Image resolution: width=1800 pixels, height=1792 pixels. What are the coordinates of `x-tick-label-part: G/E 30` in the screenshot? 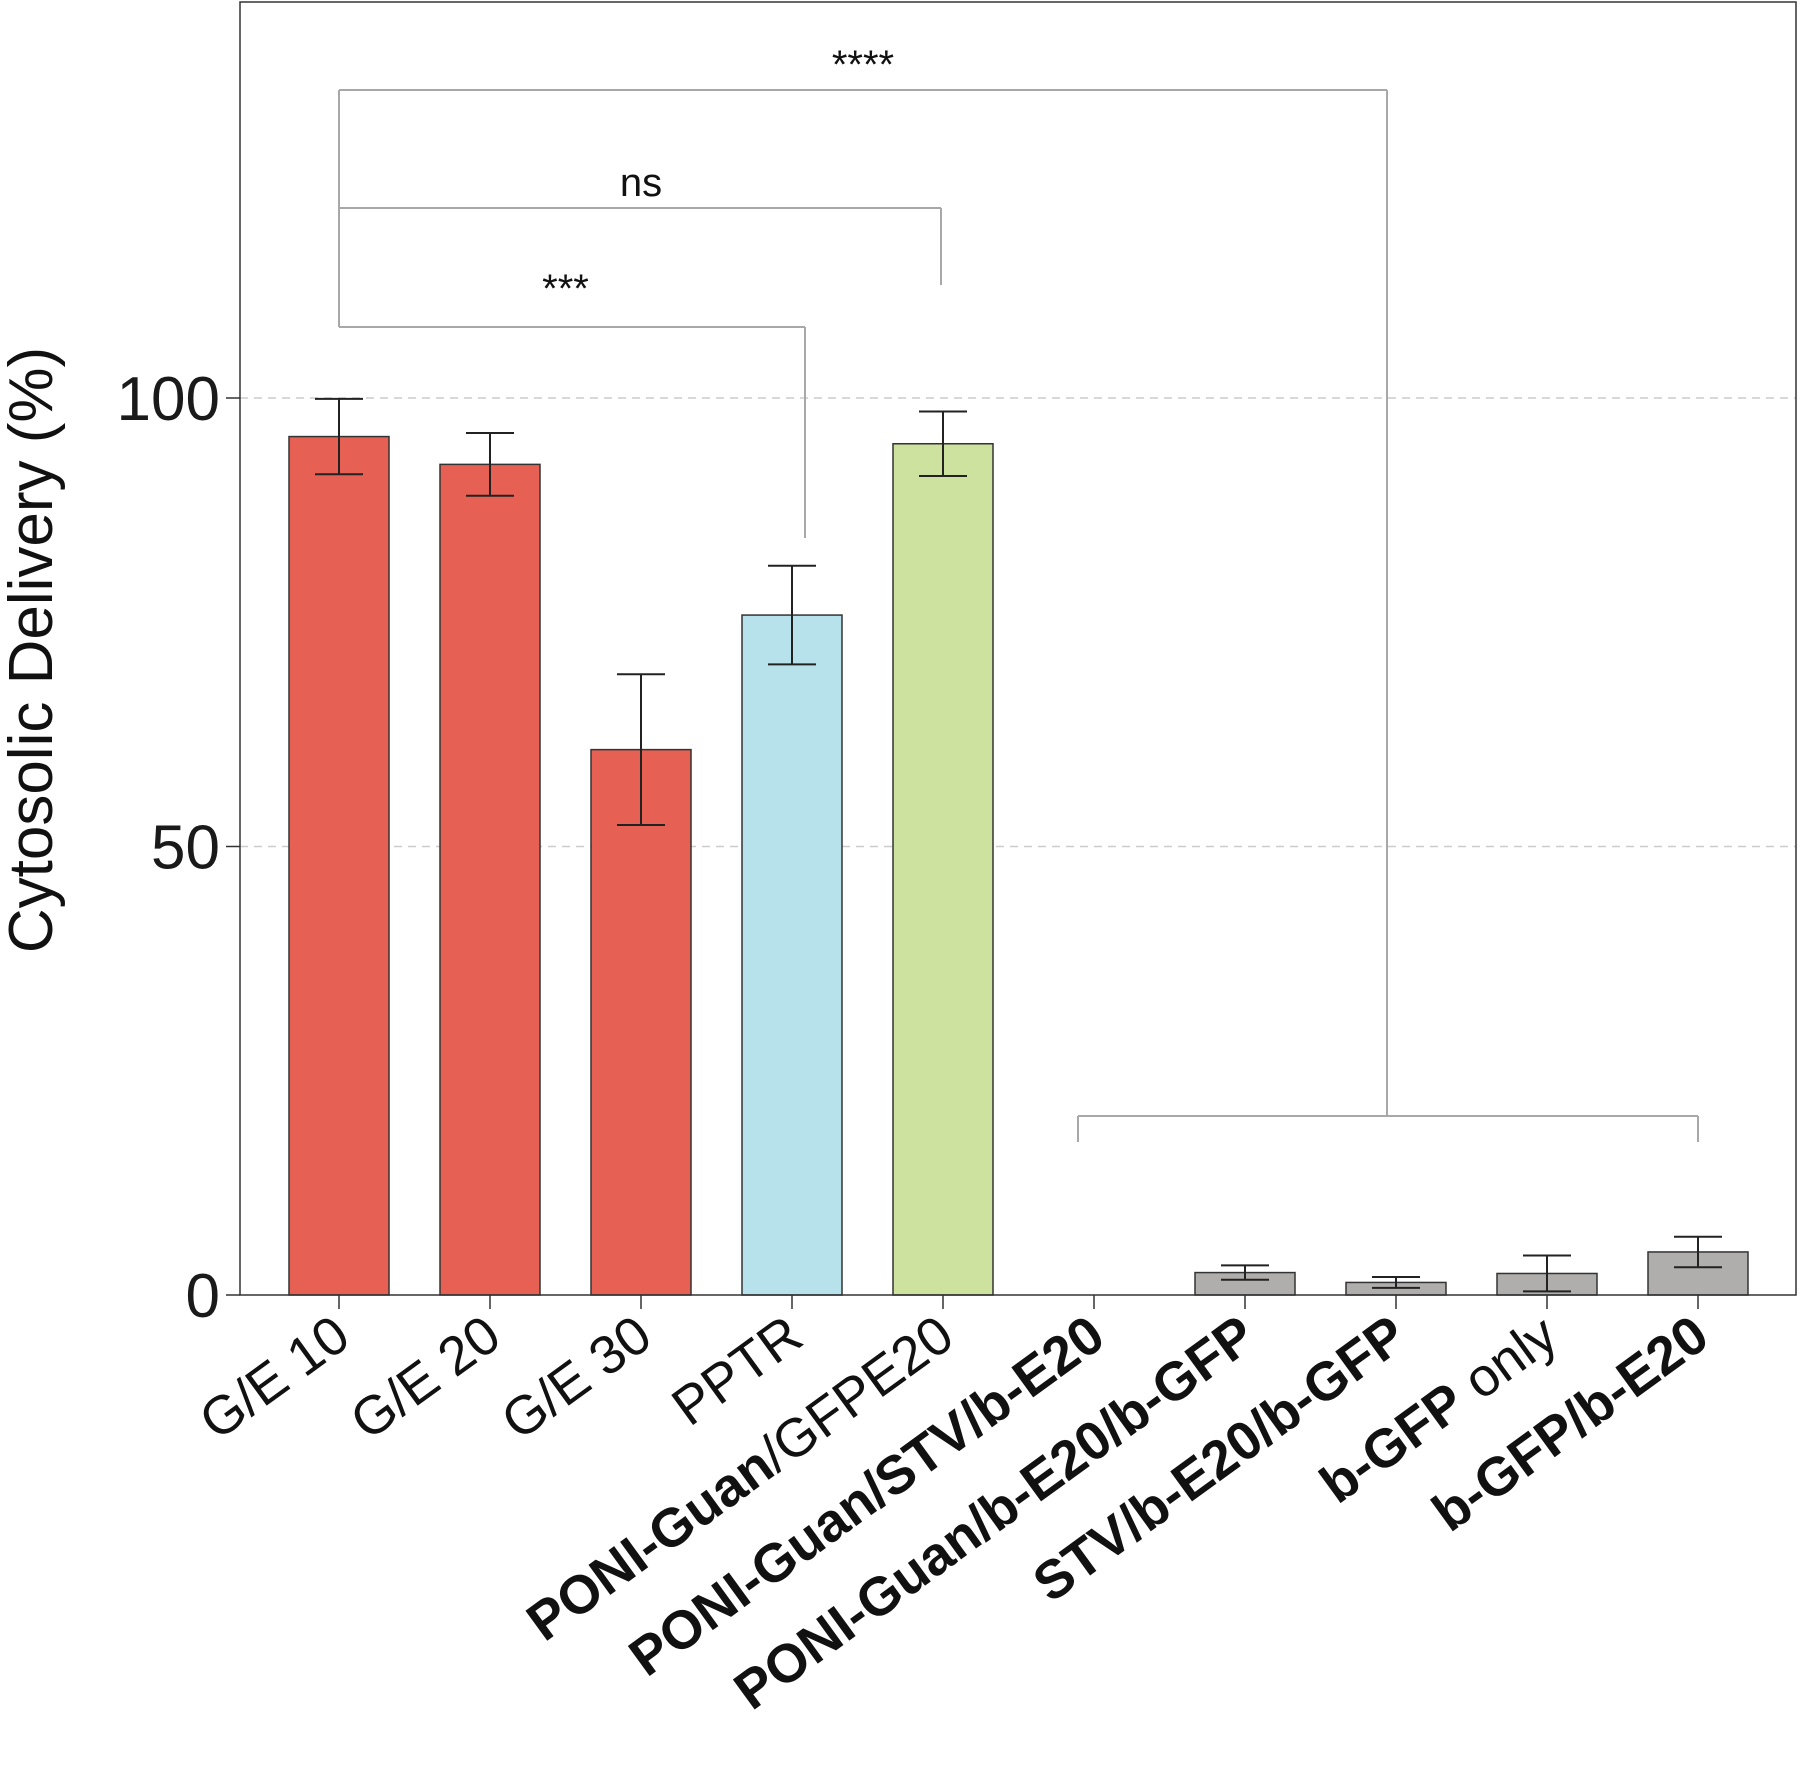 It's located at (576, 1377).